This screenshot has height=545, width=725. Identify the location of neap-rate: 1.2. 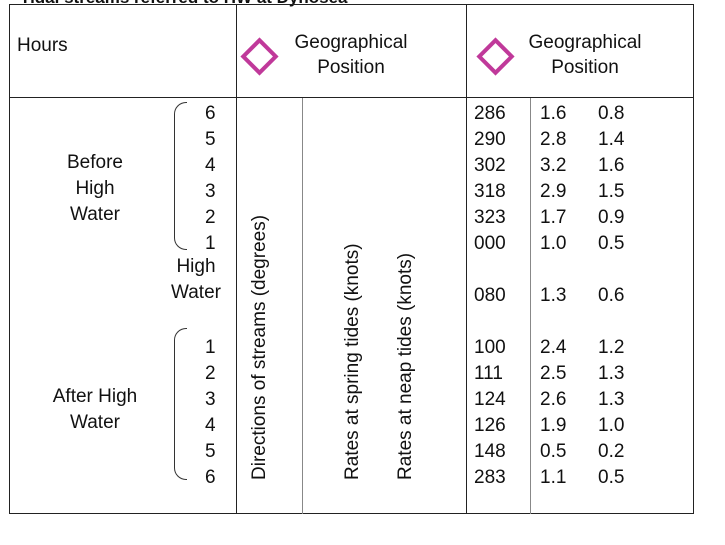
(611, 347).